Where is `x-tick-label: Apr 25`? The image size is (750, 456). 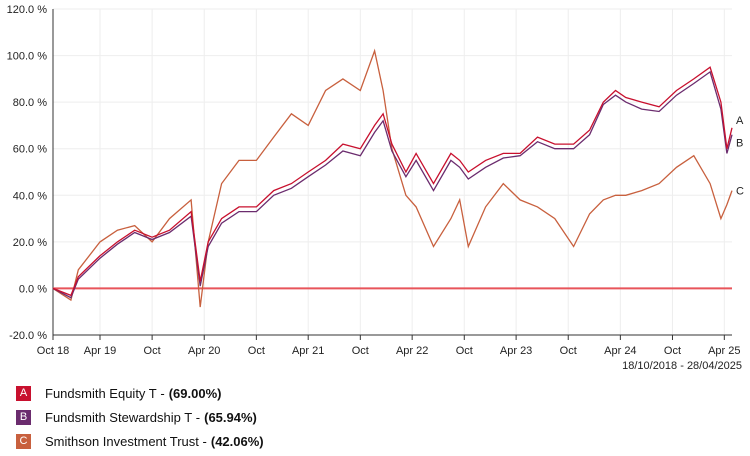 x-tick-label: Apr 25 is located at coordinates (724, 351).